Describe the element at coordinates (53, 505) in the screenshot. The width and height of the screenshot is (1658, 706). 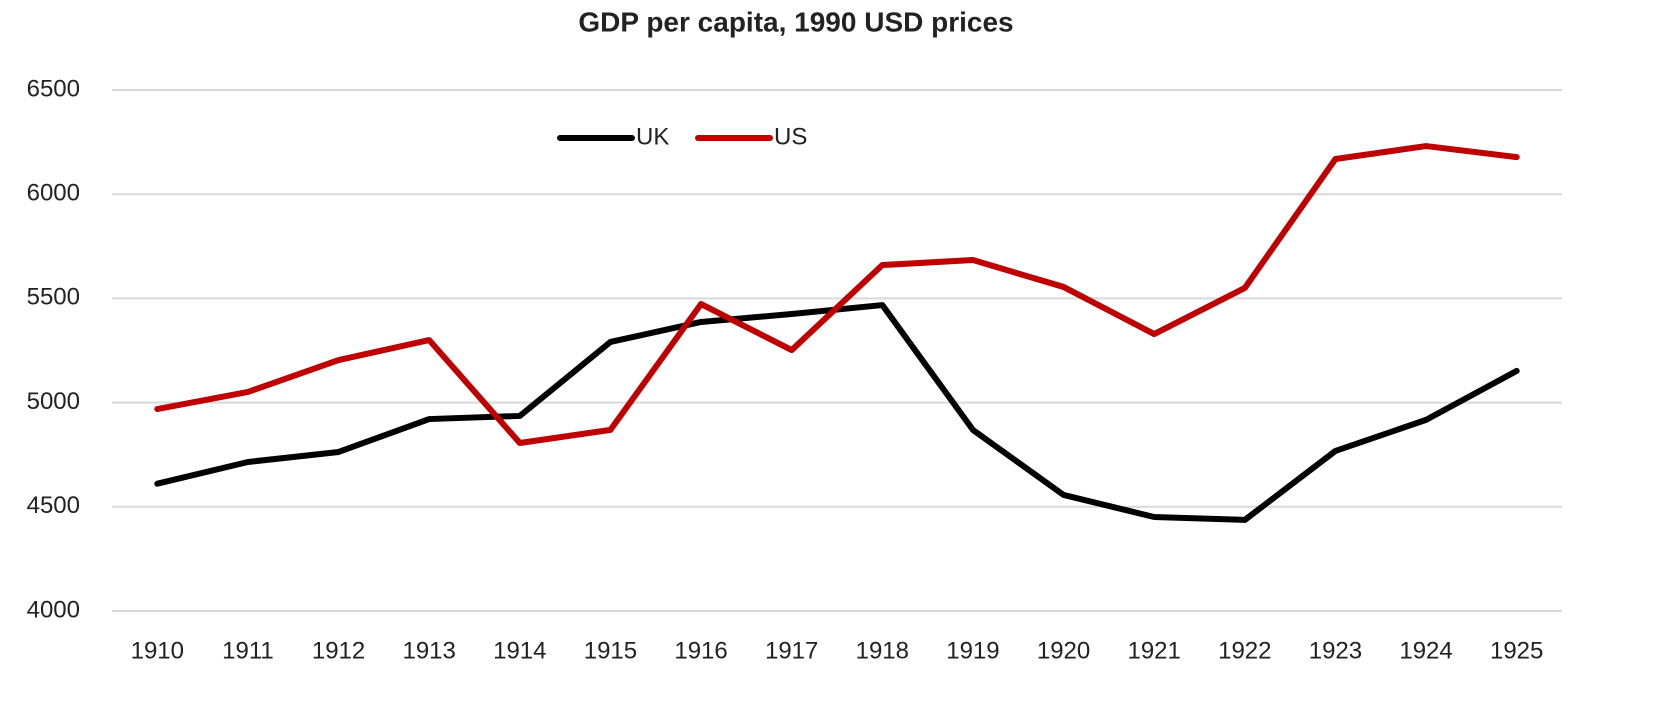
I see `y-tick-label: 4500` at that location.